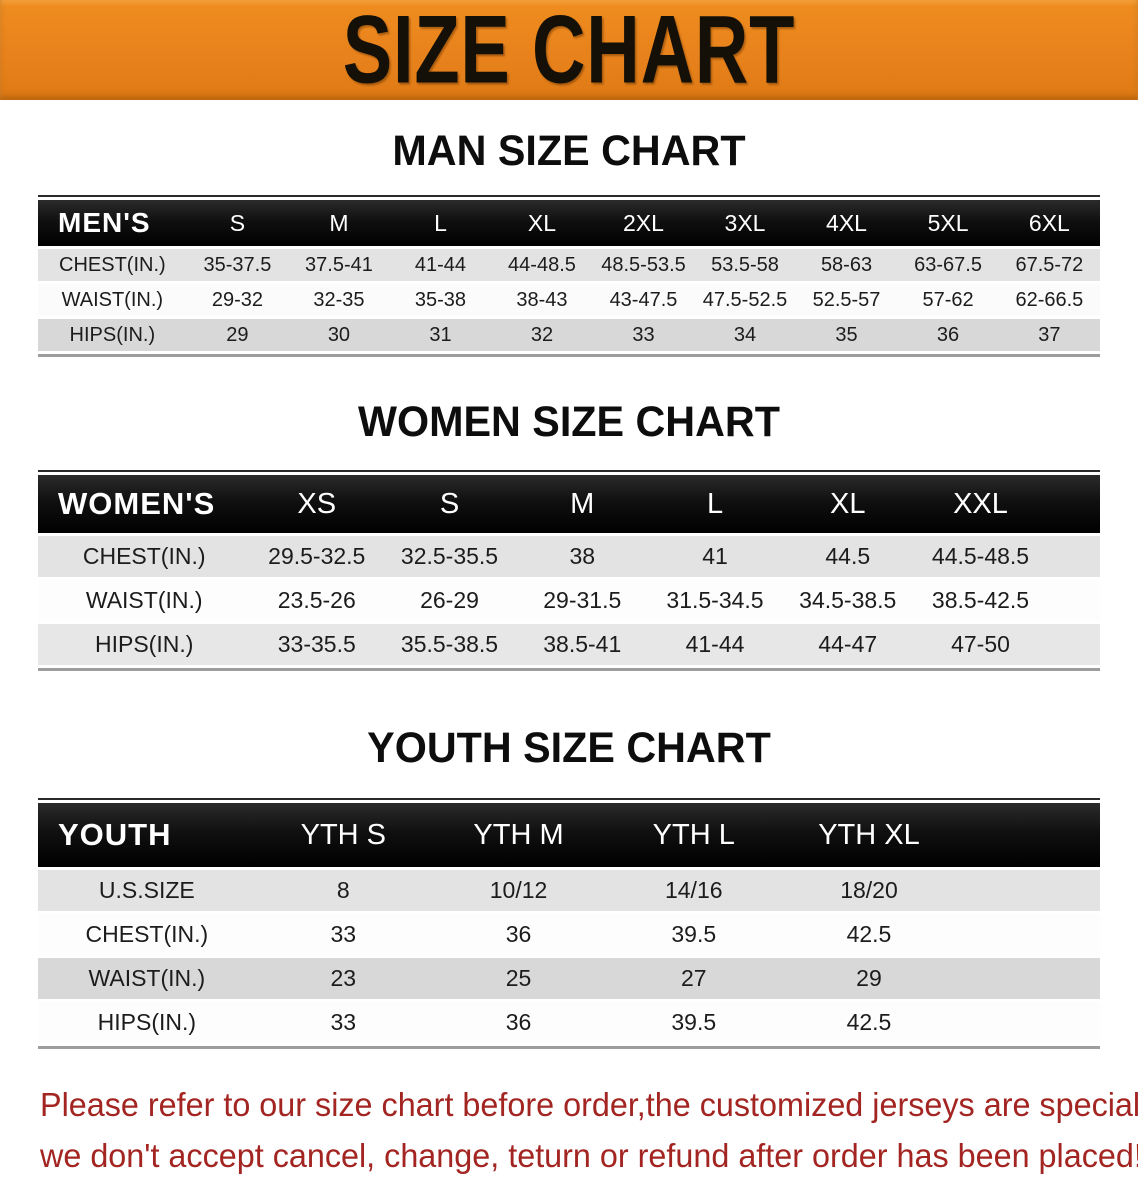 This screenshot has height=1181, width=1138. I want to click on size-value-cell: 35, so click(846, 334).